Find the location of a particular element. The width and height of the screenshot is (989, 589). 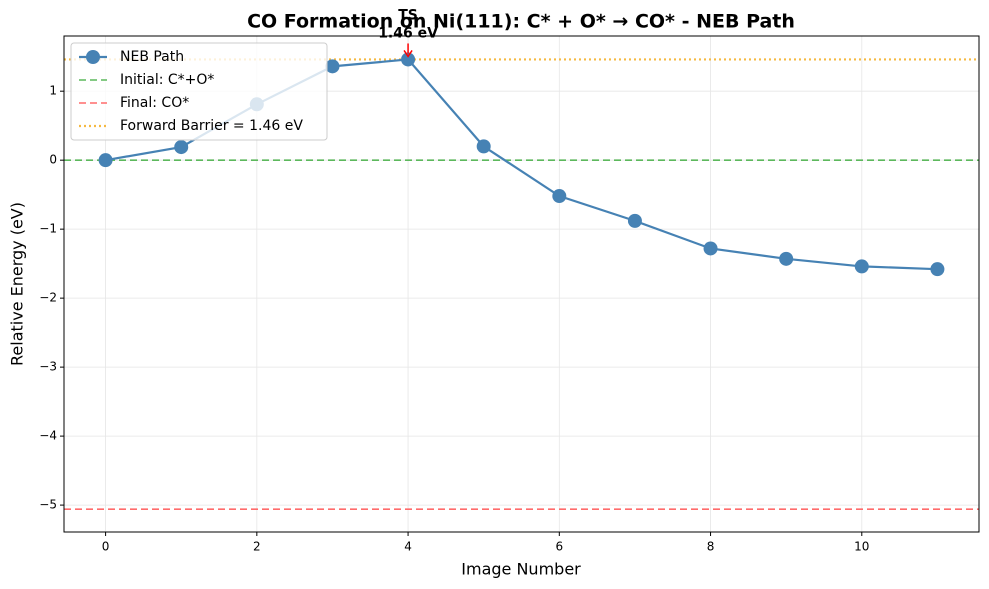

legend-label: Final: CO* is located at coordinates (154, 103).